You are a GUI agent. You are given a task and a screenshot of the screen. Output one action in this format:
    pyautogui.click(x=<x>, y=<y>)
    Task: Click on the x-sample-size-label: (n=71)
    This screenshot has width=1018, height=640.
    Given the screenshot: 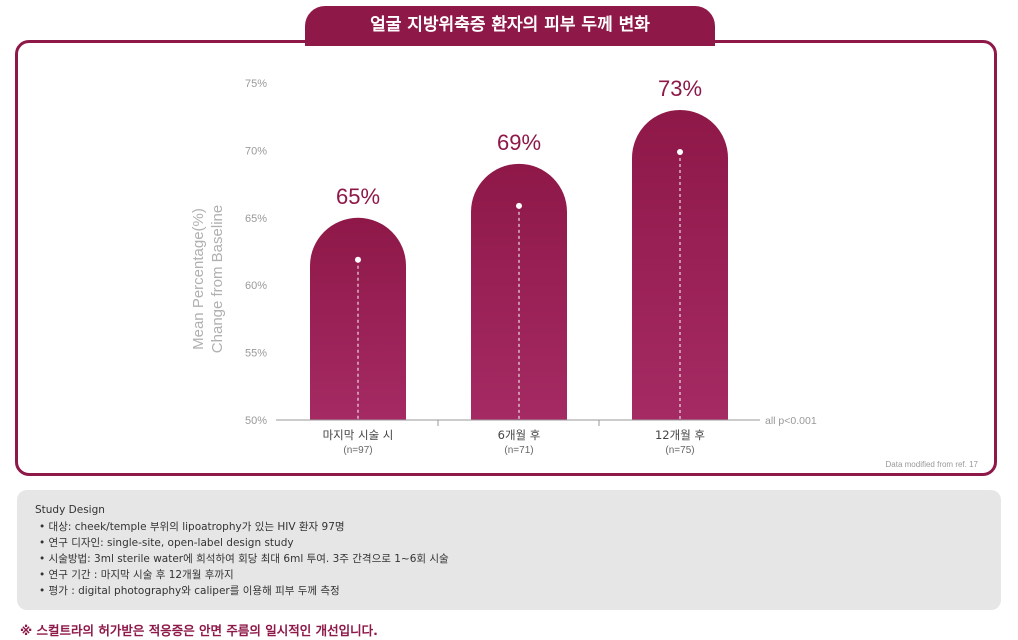 What is the action you would take?
    pyautogui.click(x=518, y=450)
    